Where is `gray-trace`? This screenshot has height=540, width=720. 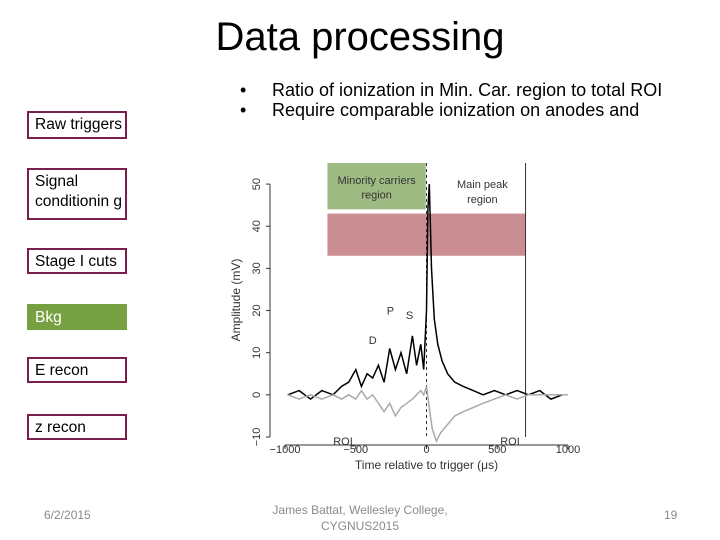
gray-trace is located at coordinates (427, 415).